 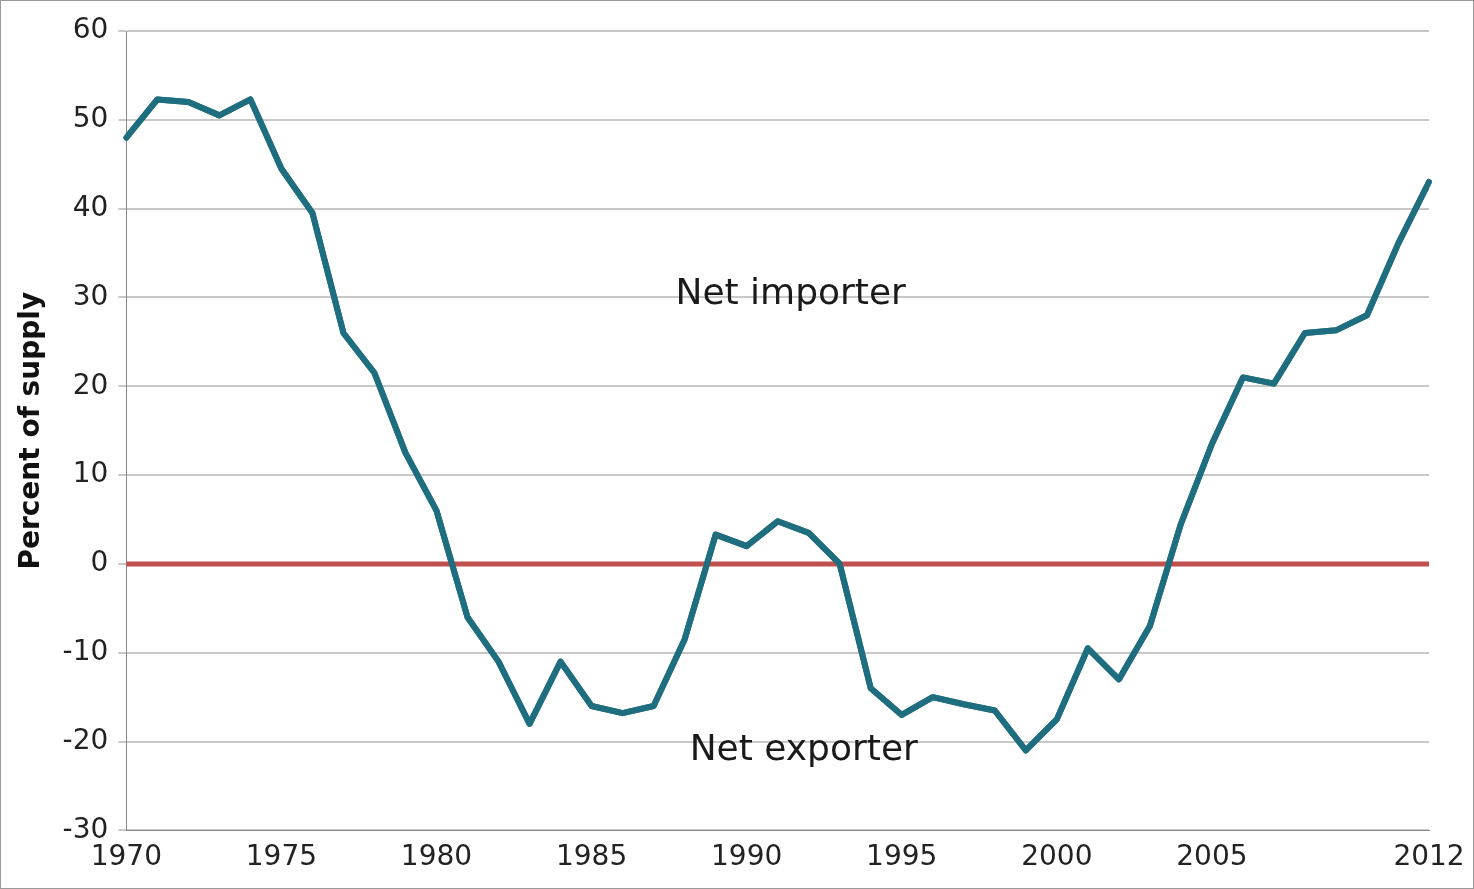 I want to click on x-tick-label: 2005, so click(x=1212, y=856).